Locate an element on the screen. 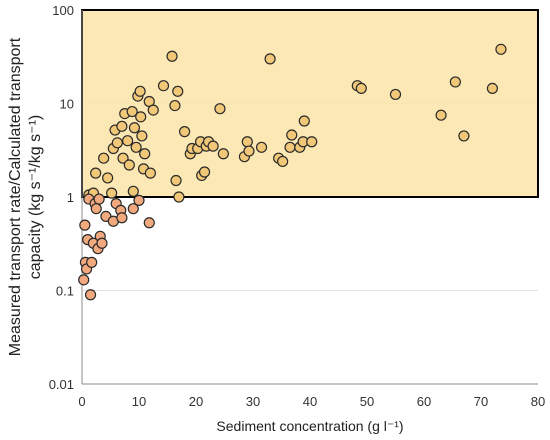  y-tick-label: 1 is located at coordinates (70, 197).